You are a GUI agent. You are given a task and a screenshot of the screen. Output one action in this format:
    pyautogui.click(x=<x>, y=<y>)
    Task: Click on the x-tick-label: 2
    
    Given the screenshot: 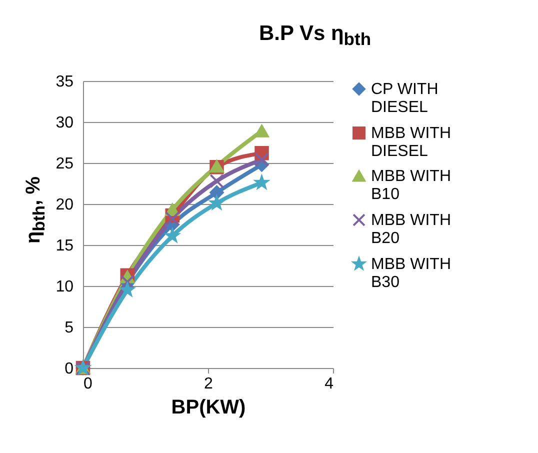 What is the action you would take?
    pyautogui.click(x=209, y=384)
    